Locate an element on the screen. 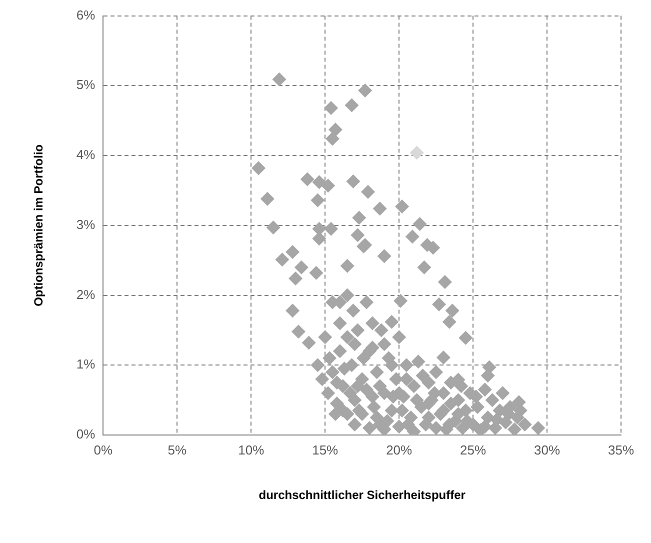 The image size is (651, 543). y-tick-label: 5% is located at coordinates (86, 84).